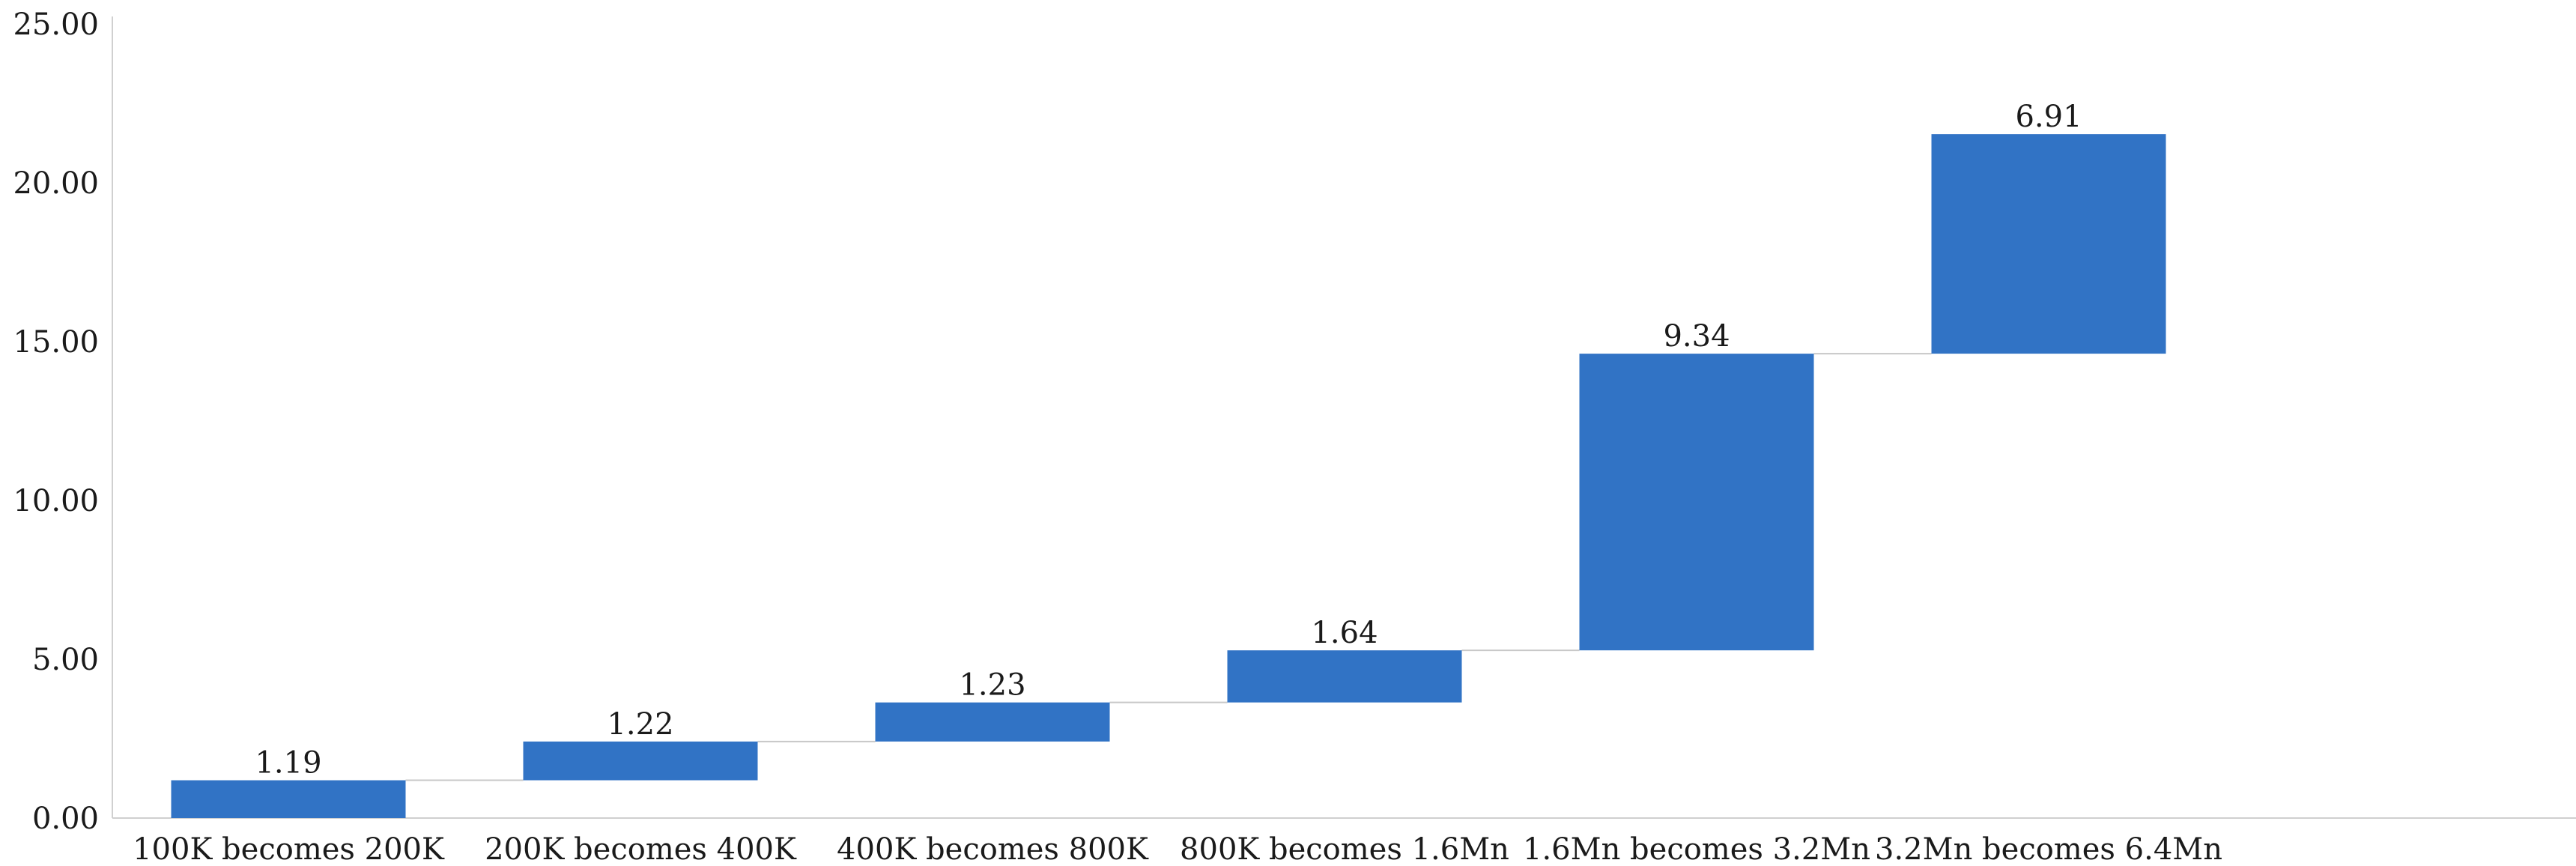 The image size is (2576, 866). Describe the element at coordinates (65, 660) in the screenshot. I see `y-tick-label: 5.00` at that location.